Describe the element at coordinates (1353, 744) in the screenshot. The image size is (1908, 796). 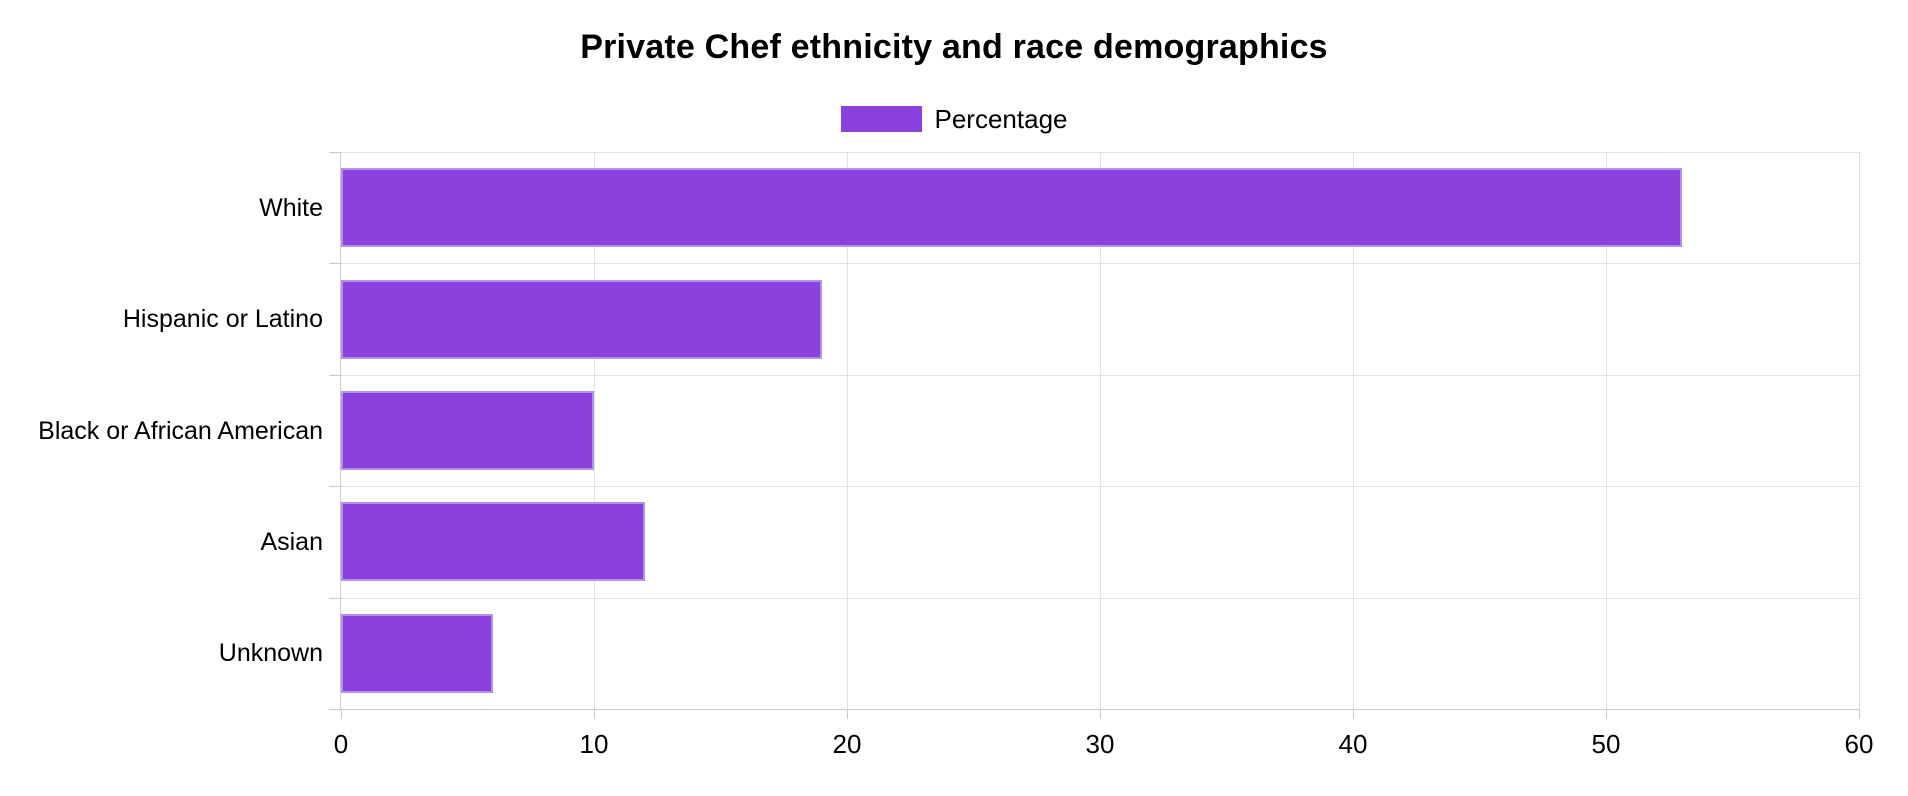
I see `x-tick-label-40: 40` at that location.